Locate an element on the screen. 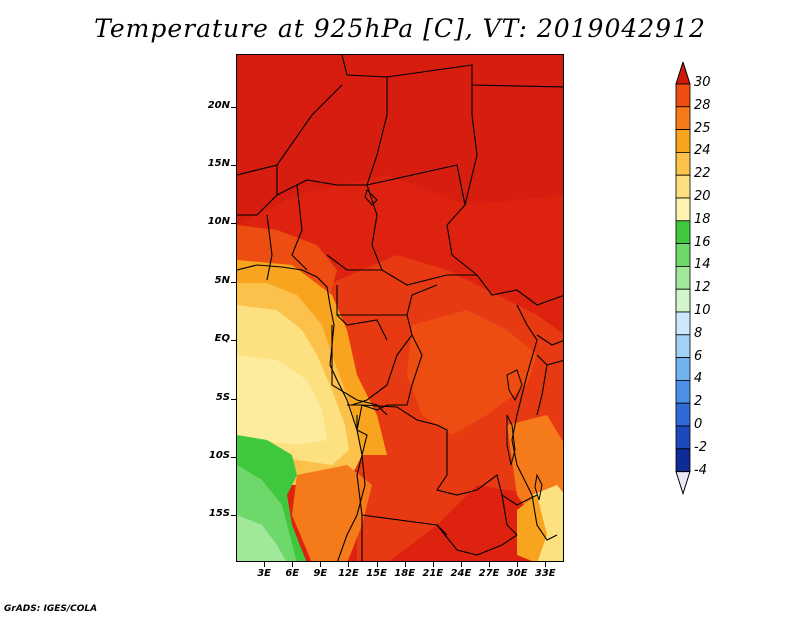 This screenshot has width=800, height=618. colorbar-level-label: 2 is located at coordinates (698, 402).